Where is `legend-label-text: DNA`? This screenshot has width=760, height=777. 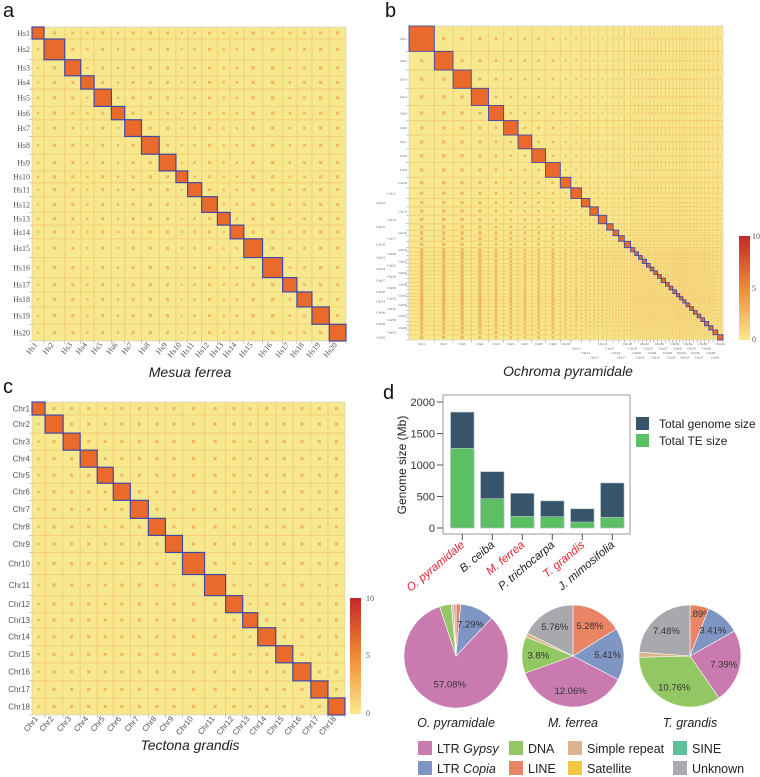 legend-label-text: DNA is located at coordinates (541, 749).